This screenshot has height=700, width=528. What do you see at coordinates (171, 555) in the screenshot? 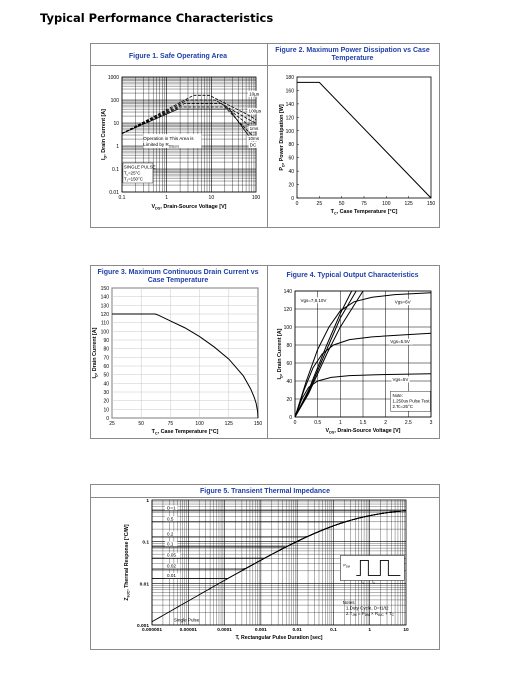
I see `thermal-curve-label: 0.05` at bounding box center [171, 555].